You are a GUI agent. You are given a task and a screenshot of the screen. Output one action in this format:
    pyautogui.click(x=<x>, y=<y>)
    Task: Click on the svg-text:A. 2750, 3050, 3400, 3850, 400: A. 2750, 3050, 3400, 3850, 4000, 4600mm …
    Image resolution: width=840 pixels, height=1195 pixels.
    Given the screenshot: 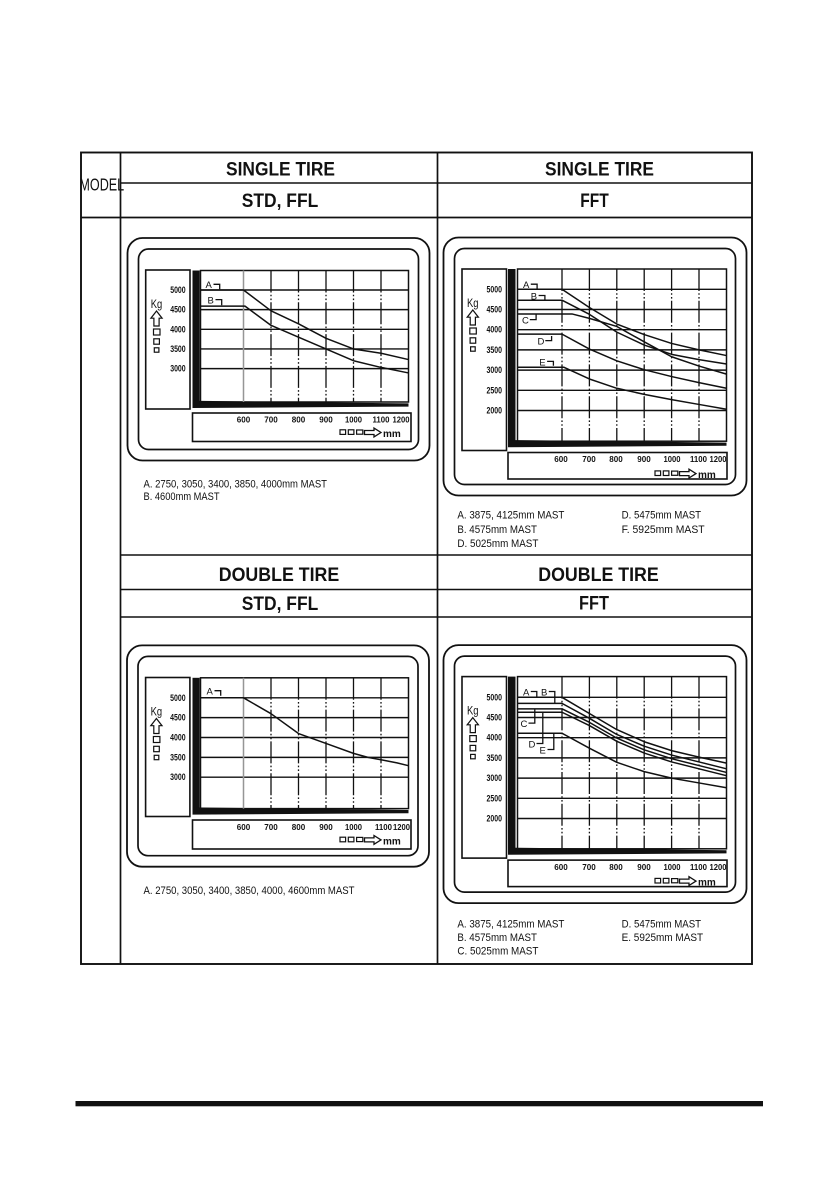 What is the action you would take?
    pyautogui.click(x=249, y=891)
    